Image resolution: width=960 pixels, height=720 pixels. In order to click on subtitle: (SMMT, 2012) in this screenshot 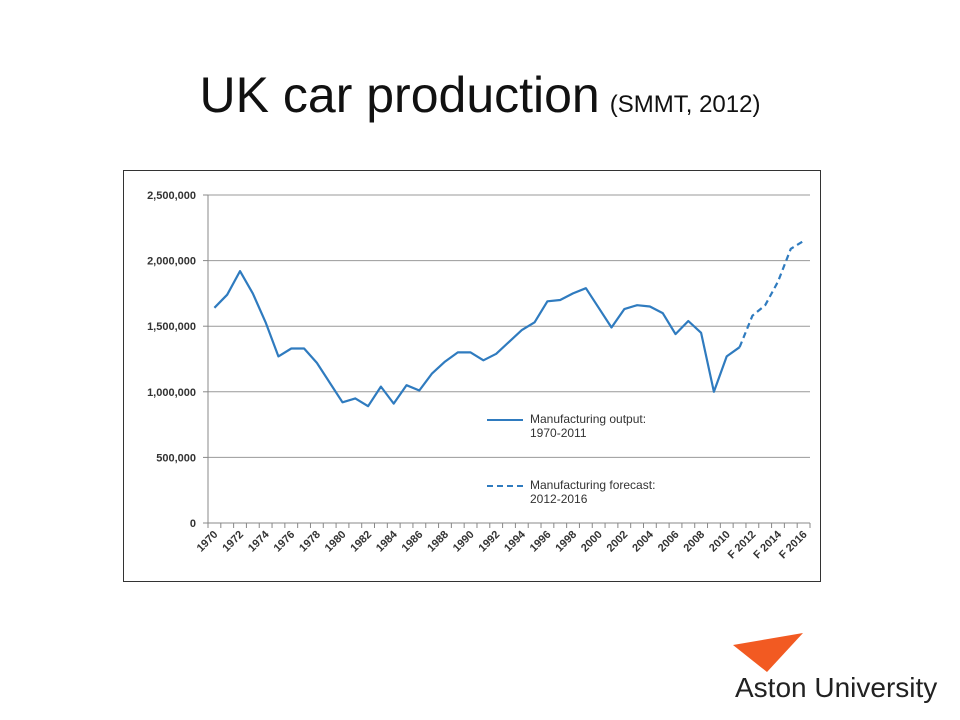, I will do `click(685, 104)`.